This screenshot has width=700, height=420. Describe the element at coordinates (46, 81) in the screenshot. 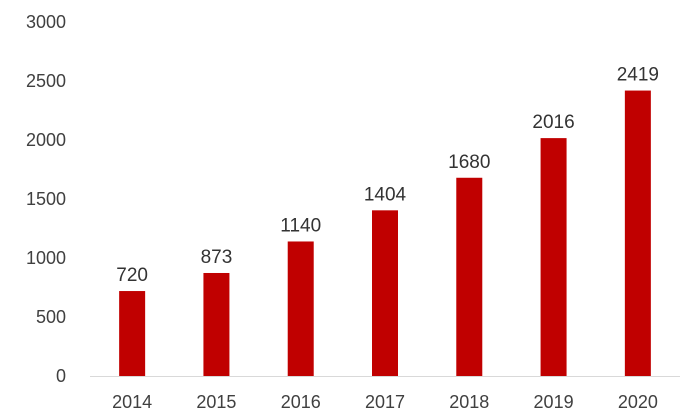

I see `y-tick-label: 2500` at that location.